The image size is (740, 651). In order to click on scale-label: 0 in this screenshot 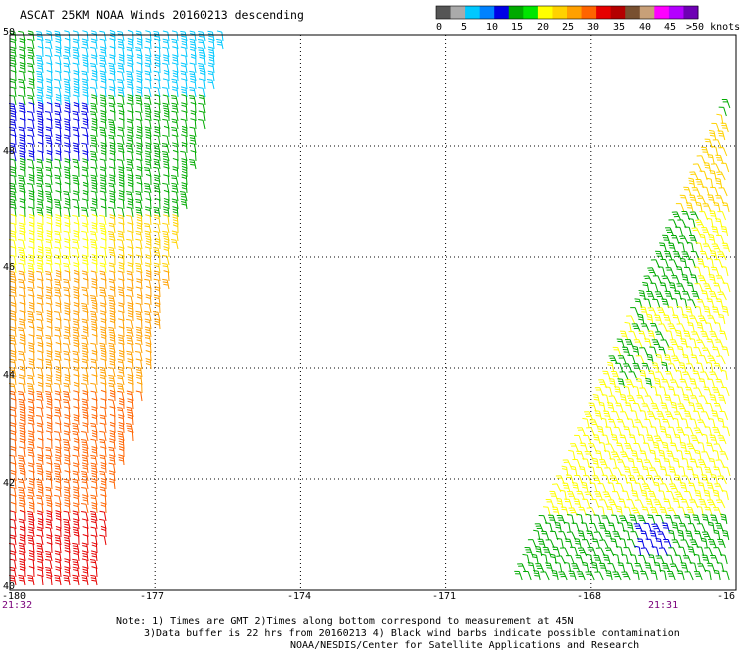, I will do `click(439, 27)`.